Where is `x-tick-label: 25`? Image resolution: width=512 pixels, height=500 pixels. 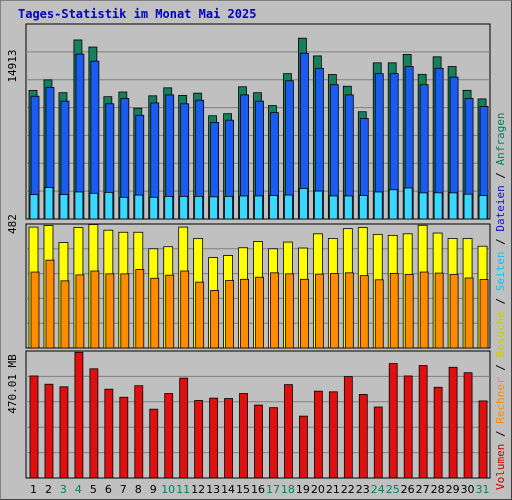 x-tick-label: 25 is located at coordinates (393, 489).